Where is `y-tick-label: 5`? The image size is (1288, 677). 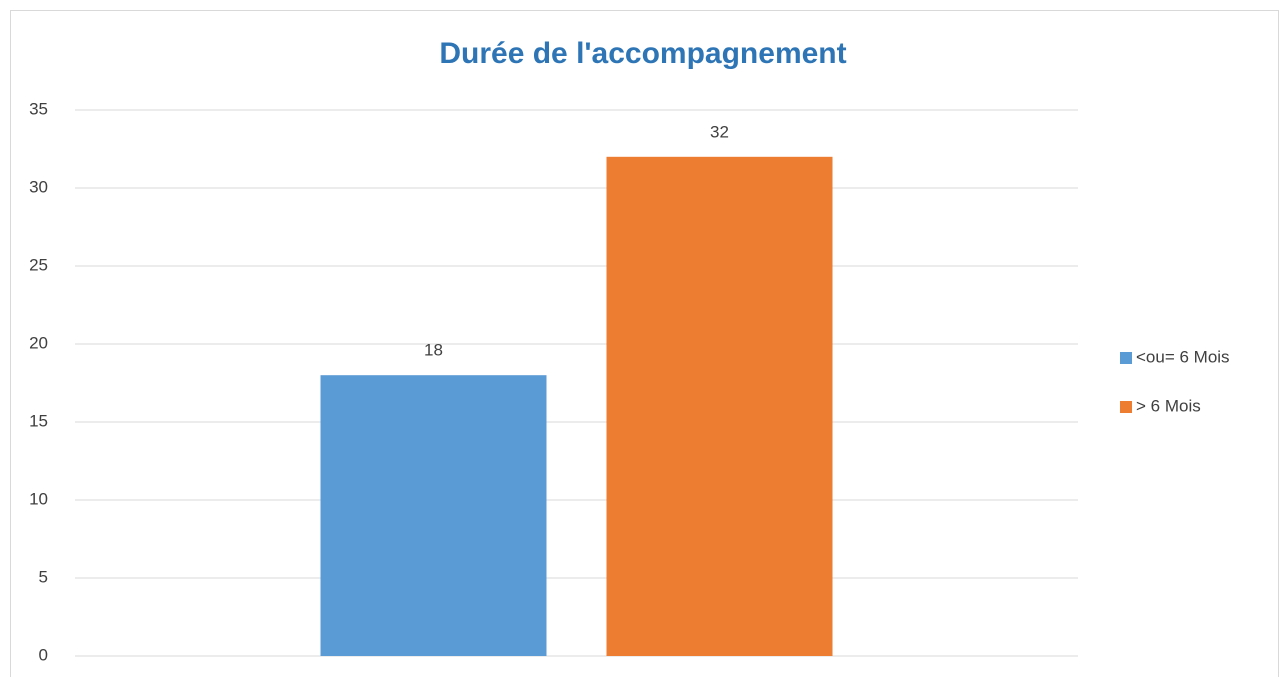
y-tick-label: 5 is located at coordinates (43, 576).